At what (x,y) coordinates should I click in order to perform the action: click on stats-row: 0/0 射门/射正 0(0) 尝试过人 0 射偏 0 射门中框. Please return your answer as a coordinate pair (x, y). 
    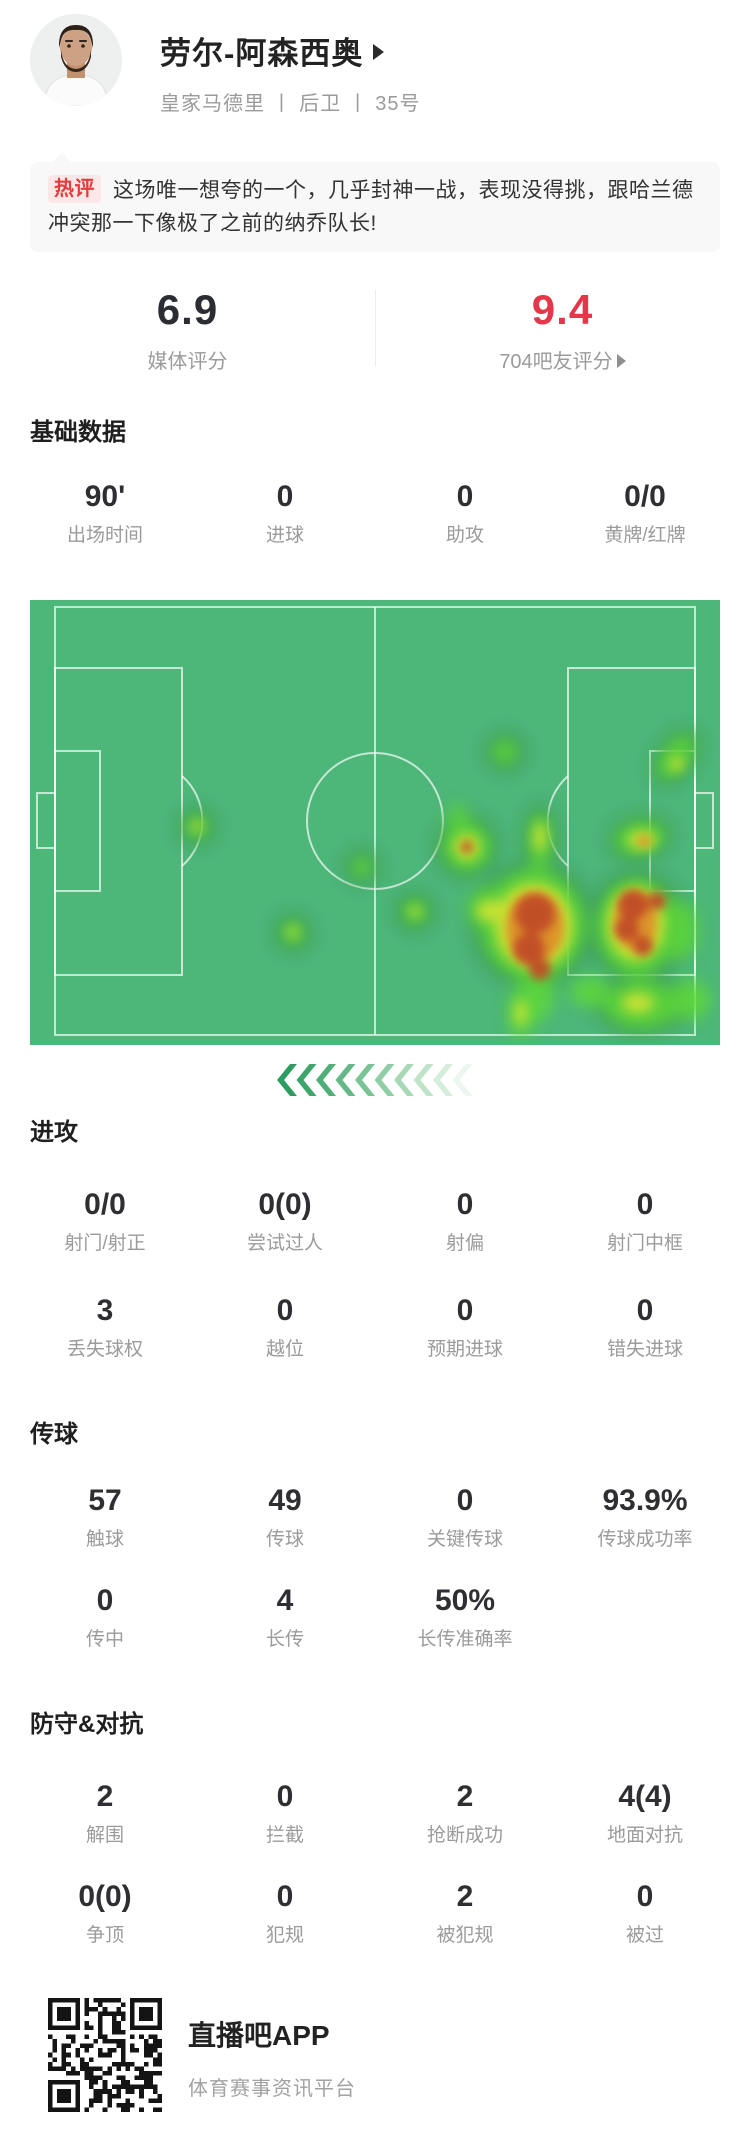
    Looking at the image, I should click on (375, 1222).